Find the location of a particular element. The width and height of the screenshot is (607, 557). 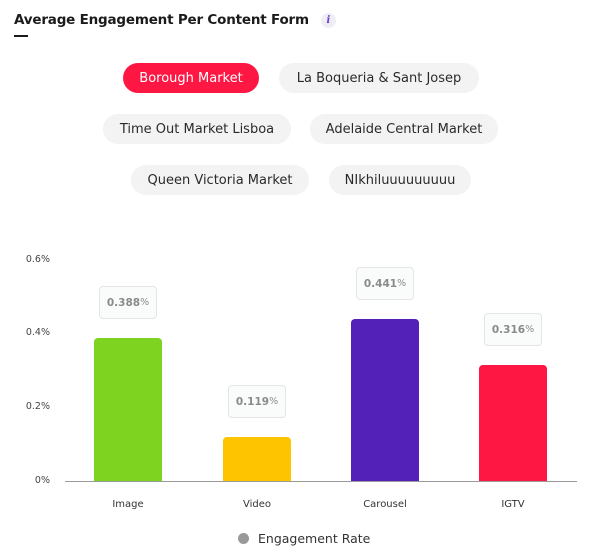

x-tick-label: IGTV is located at coordinates (513, 504).